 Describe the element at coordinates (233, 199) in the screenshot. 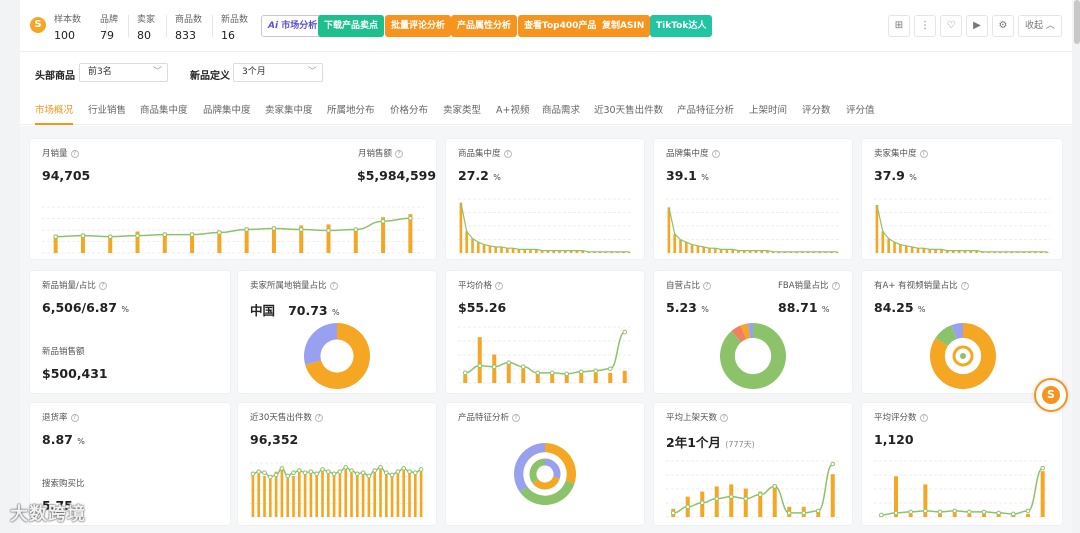

I see `monthly-sales-card: 月销量? 94,705 月销售额? $5,984,599` at that location.